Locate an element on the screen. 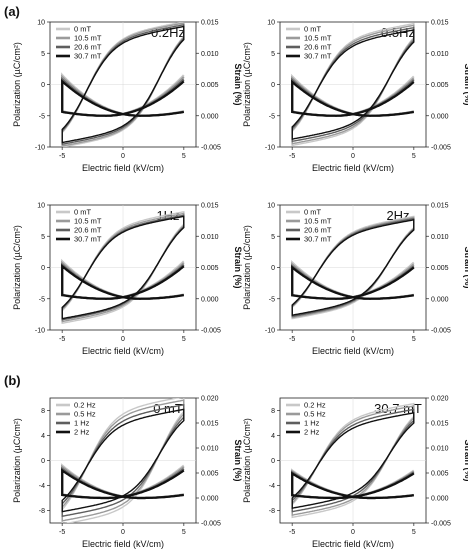 The height and width of the screenshot is (550, 468). y-tick-label: -8 is located at coordinates (42, 511).